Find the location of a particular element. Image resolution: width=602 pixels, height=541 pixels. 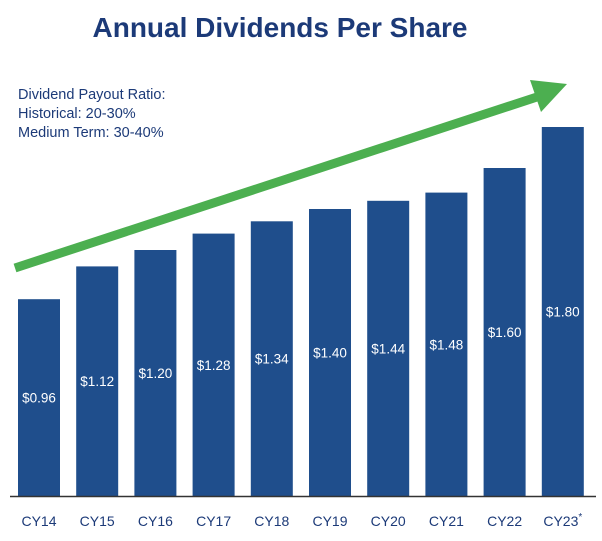

bar-cy22 is located at coordinates (504, 332).